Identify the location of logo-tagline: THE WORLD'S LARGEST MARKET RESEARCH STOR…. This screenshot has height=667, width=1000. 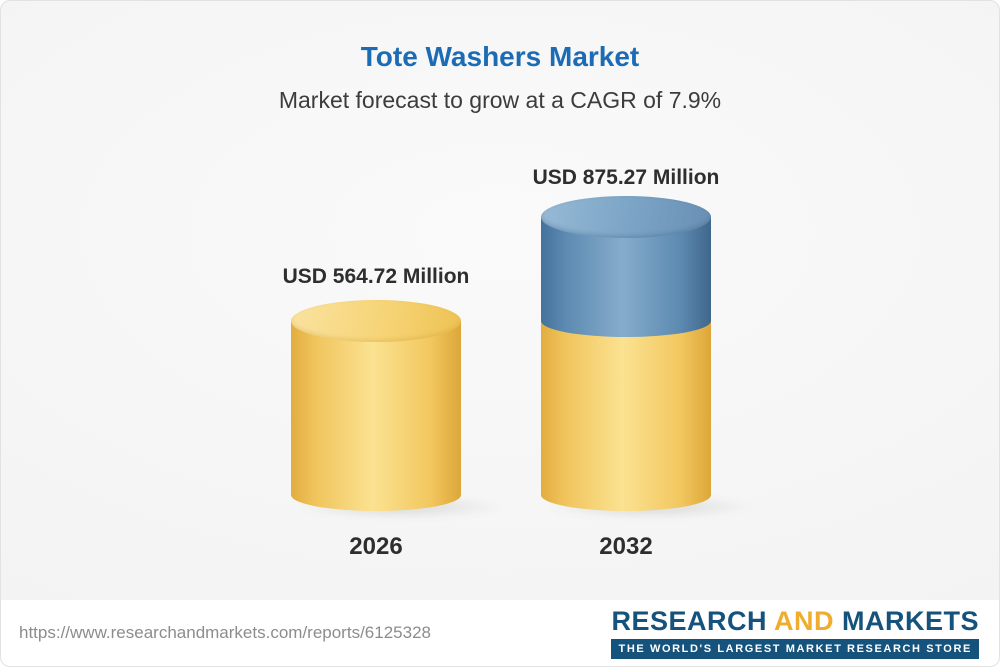
(795, 648).